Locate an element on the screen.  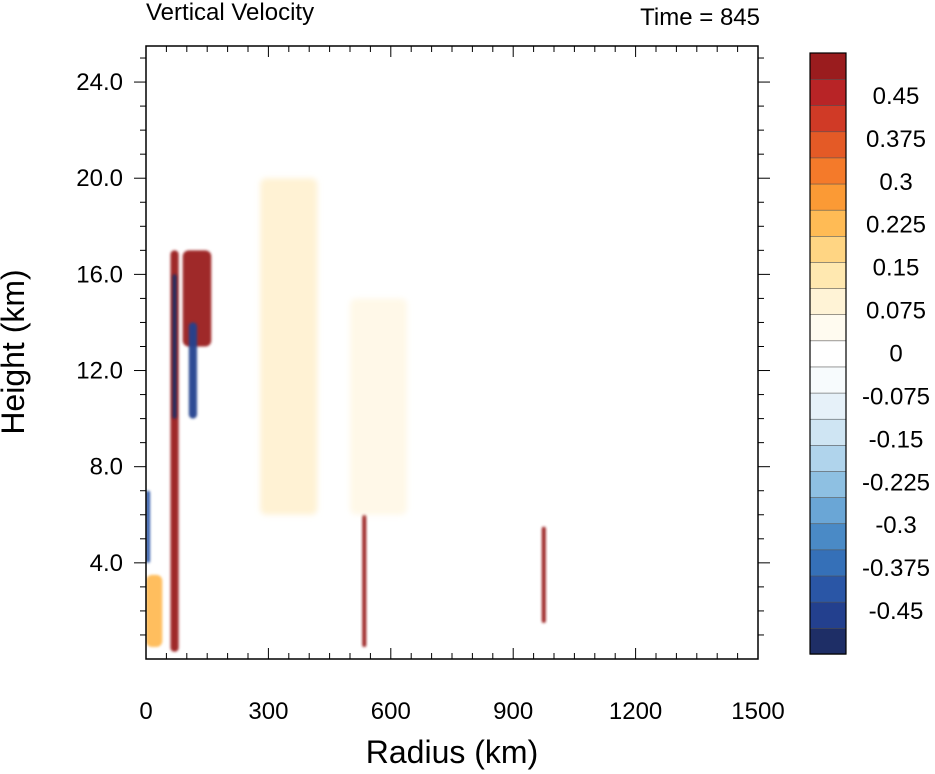
colorbar-label: -0.3 is located at coordinates (895, 525).